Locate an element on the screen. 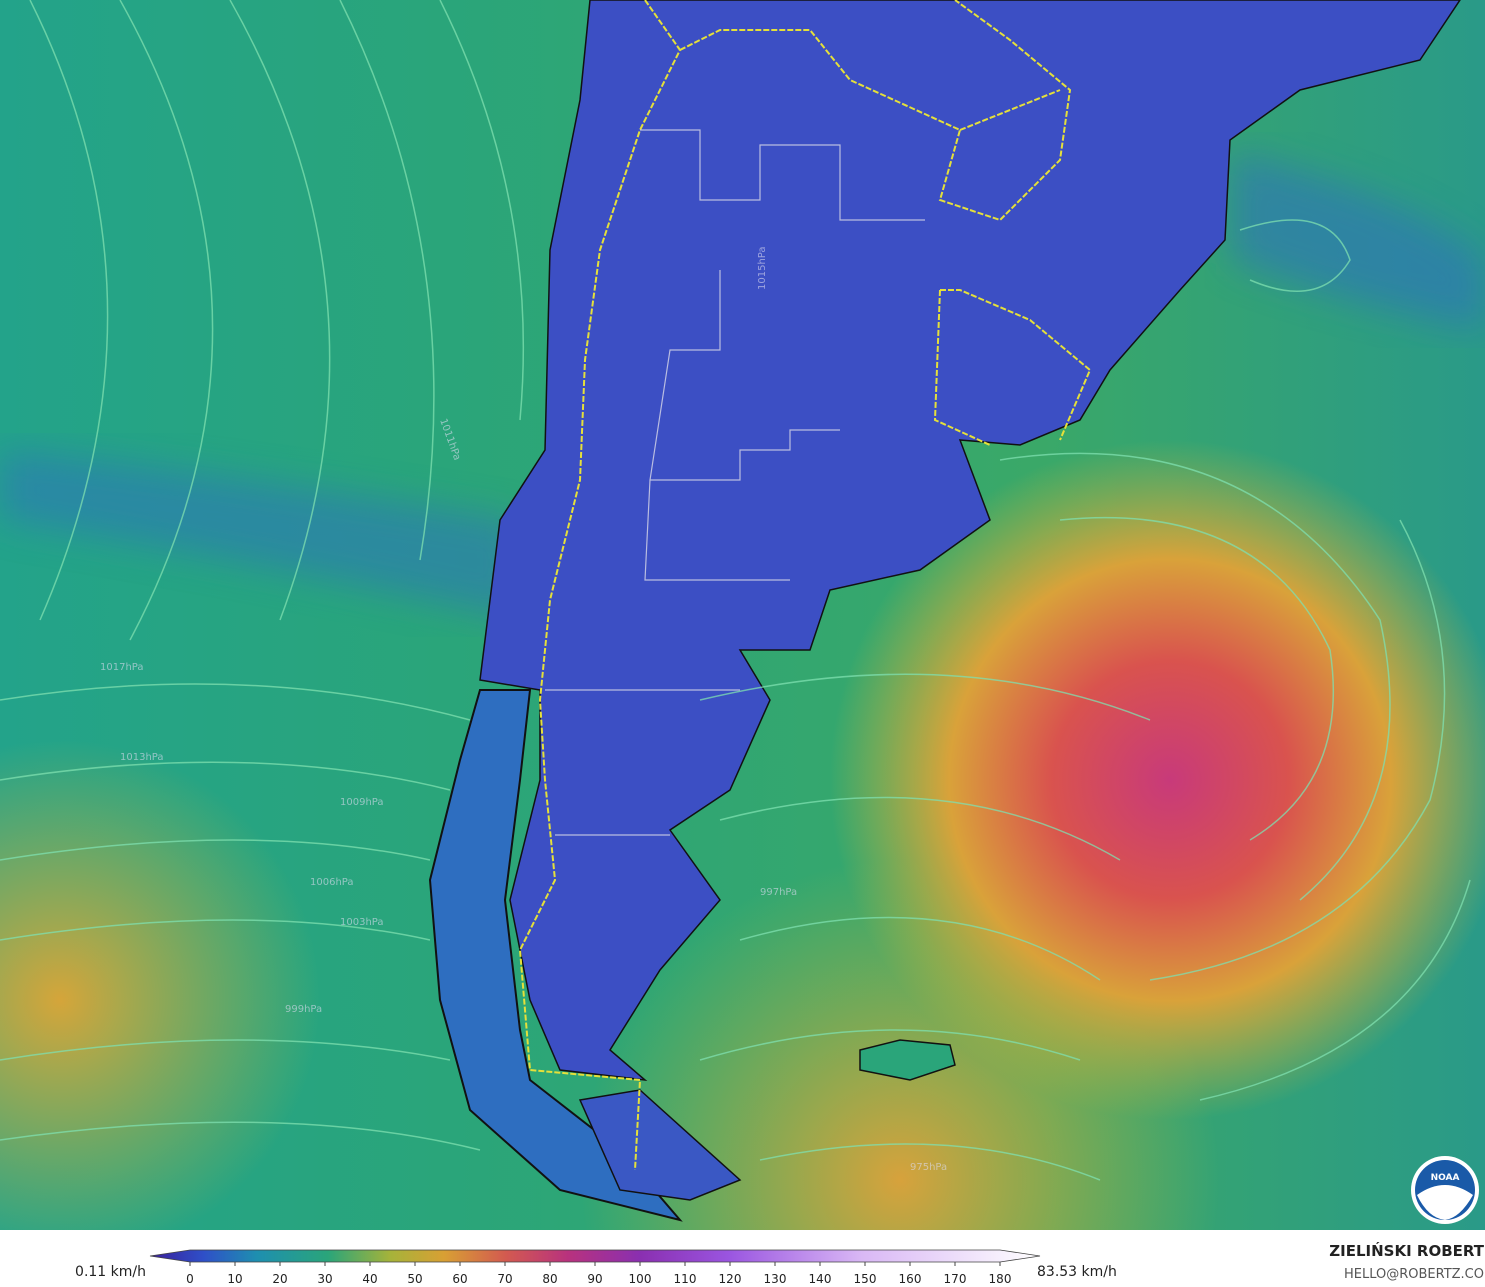  tick-label: 120 is located at coordinates (730, 1279).